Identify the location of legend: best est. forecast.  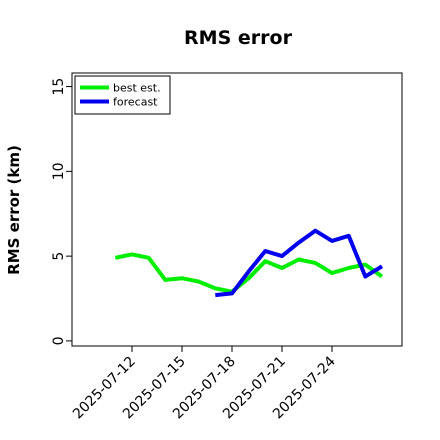
(122, 95).